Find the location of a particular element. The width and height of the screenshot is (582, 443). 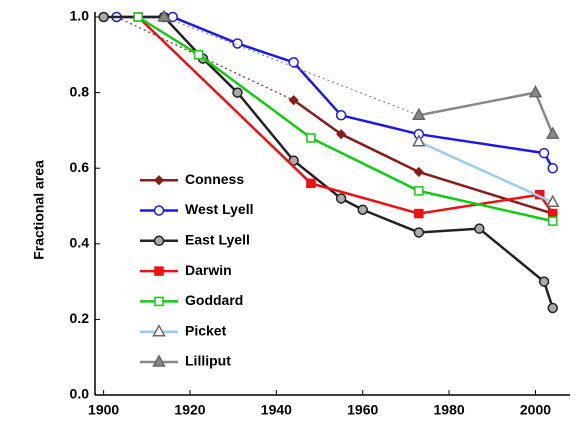

x-tick-label: 1980 is located at coordinates (449, 410).